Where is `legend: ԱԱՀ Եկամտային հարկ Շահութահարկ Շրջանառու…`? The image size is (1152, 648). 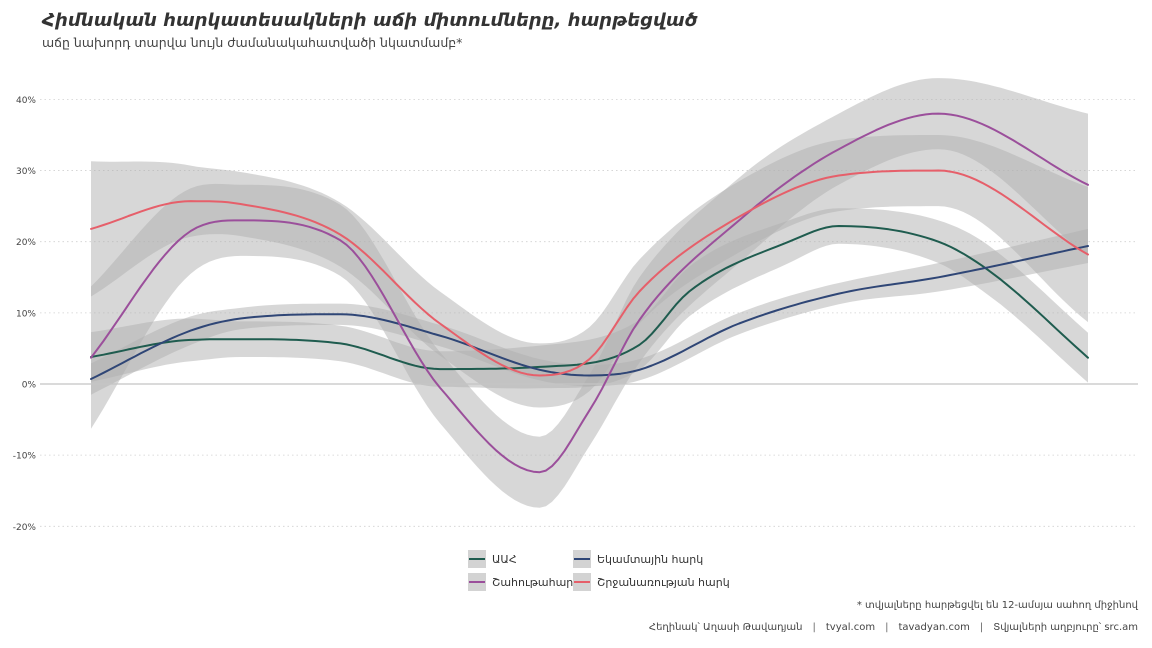 legend: ԱԱՀ Եկամտային հարկ Շահութահարկ Շրջանառու… is located at coordinates (618, 573).